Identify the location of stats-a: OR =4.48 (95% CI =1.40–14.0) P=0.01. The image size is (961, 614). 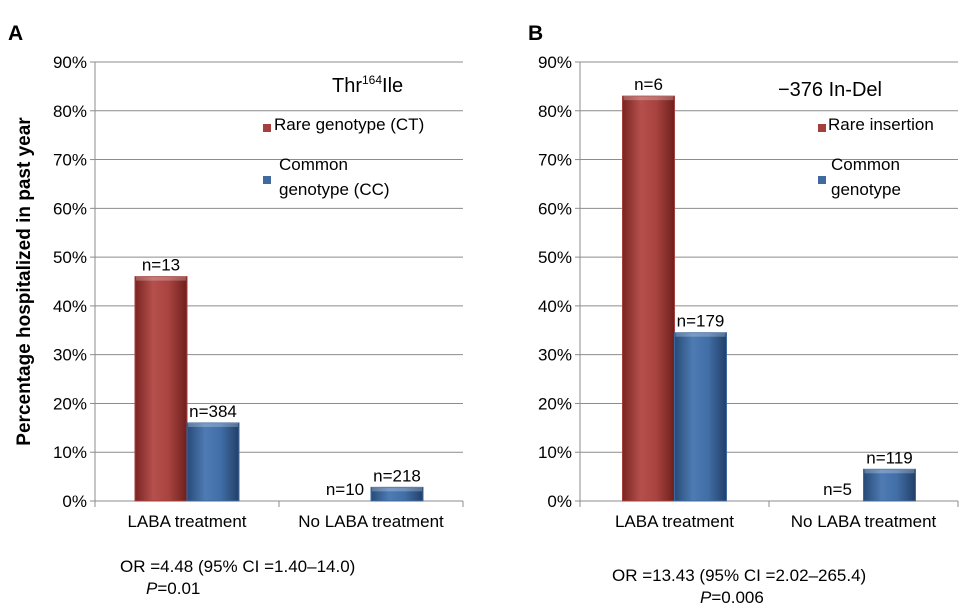
(237, 578).